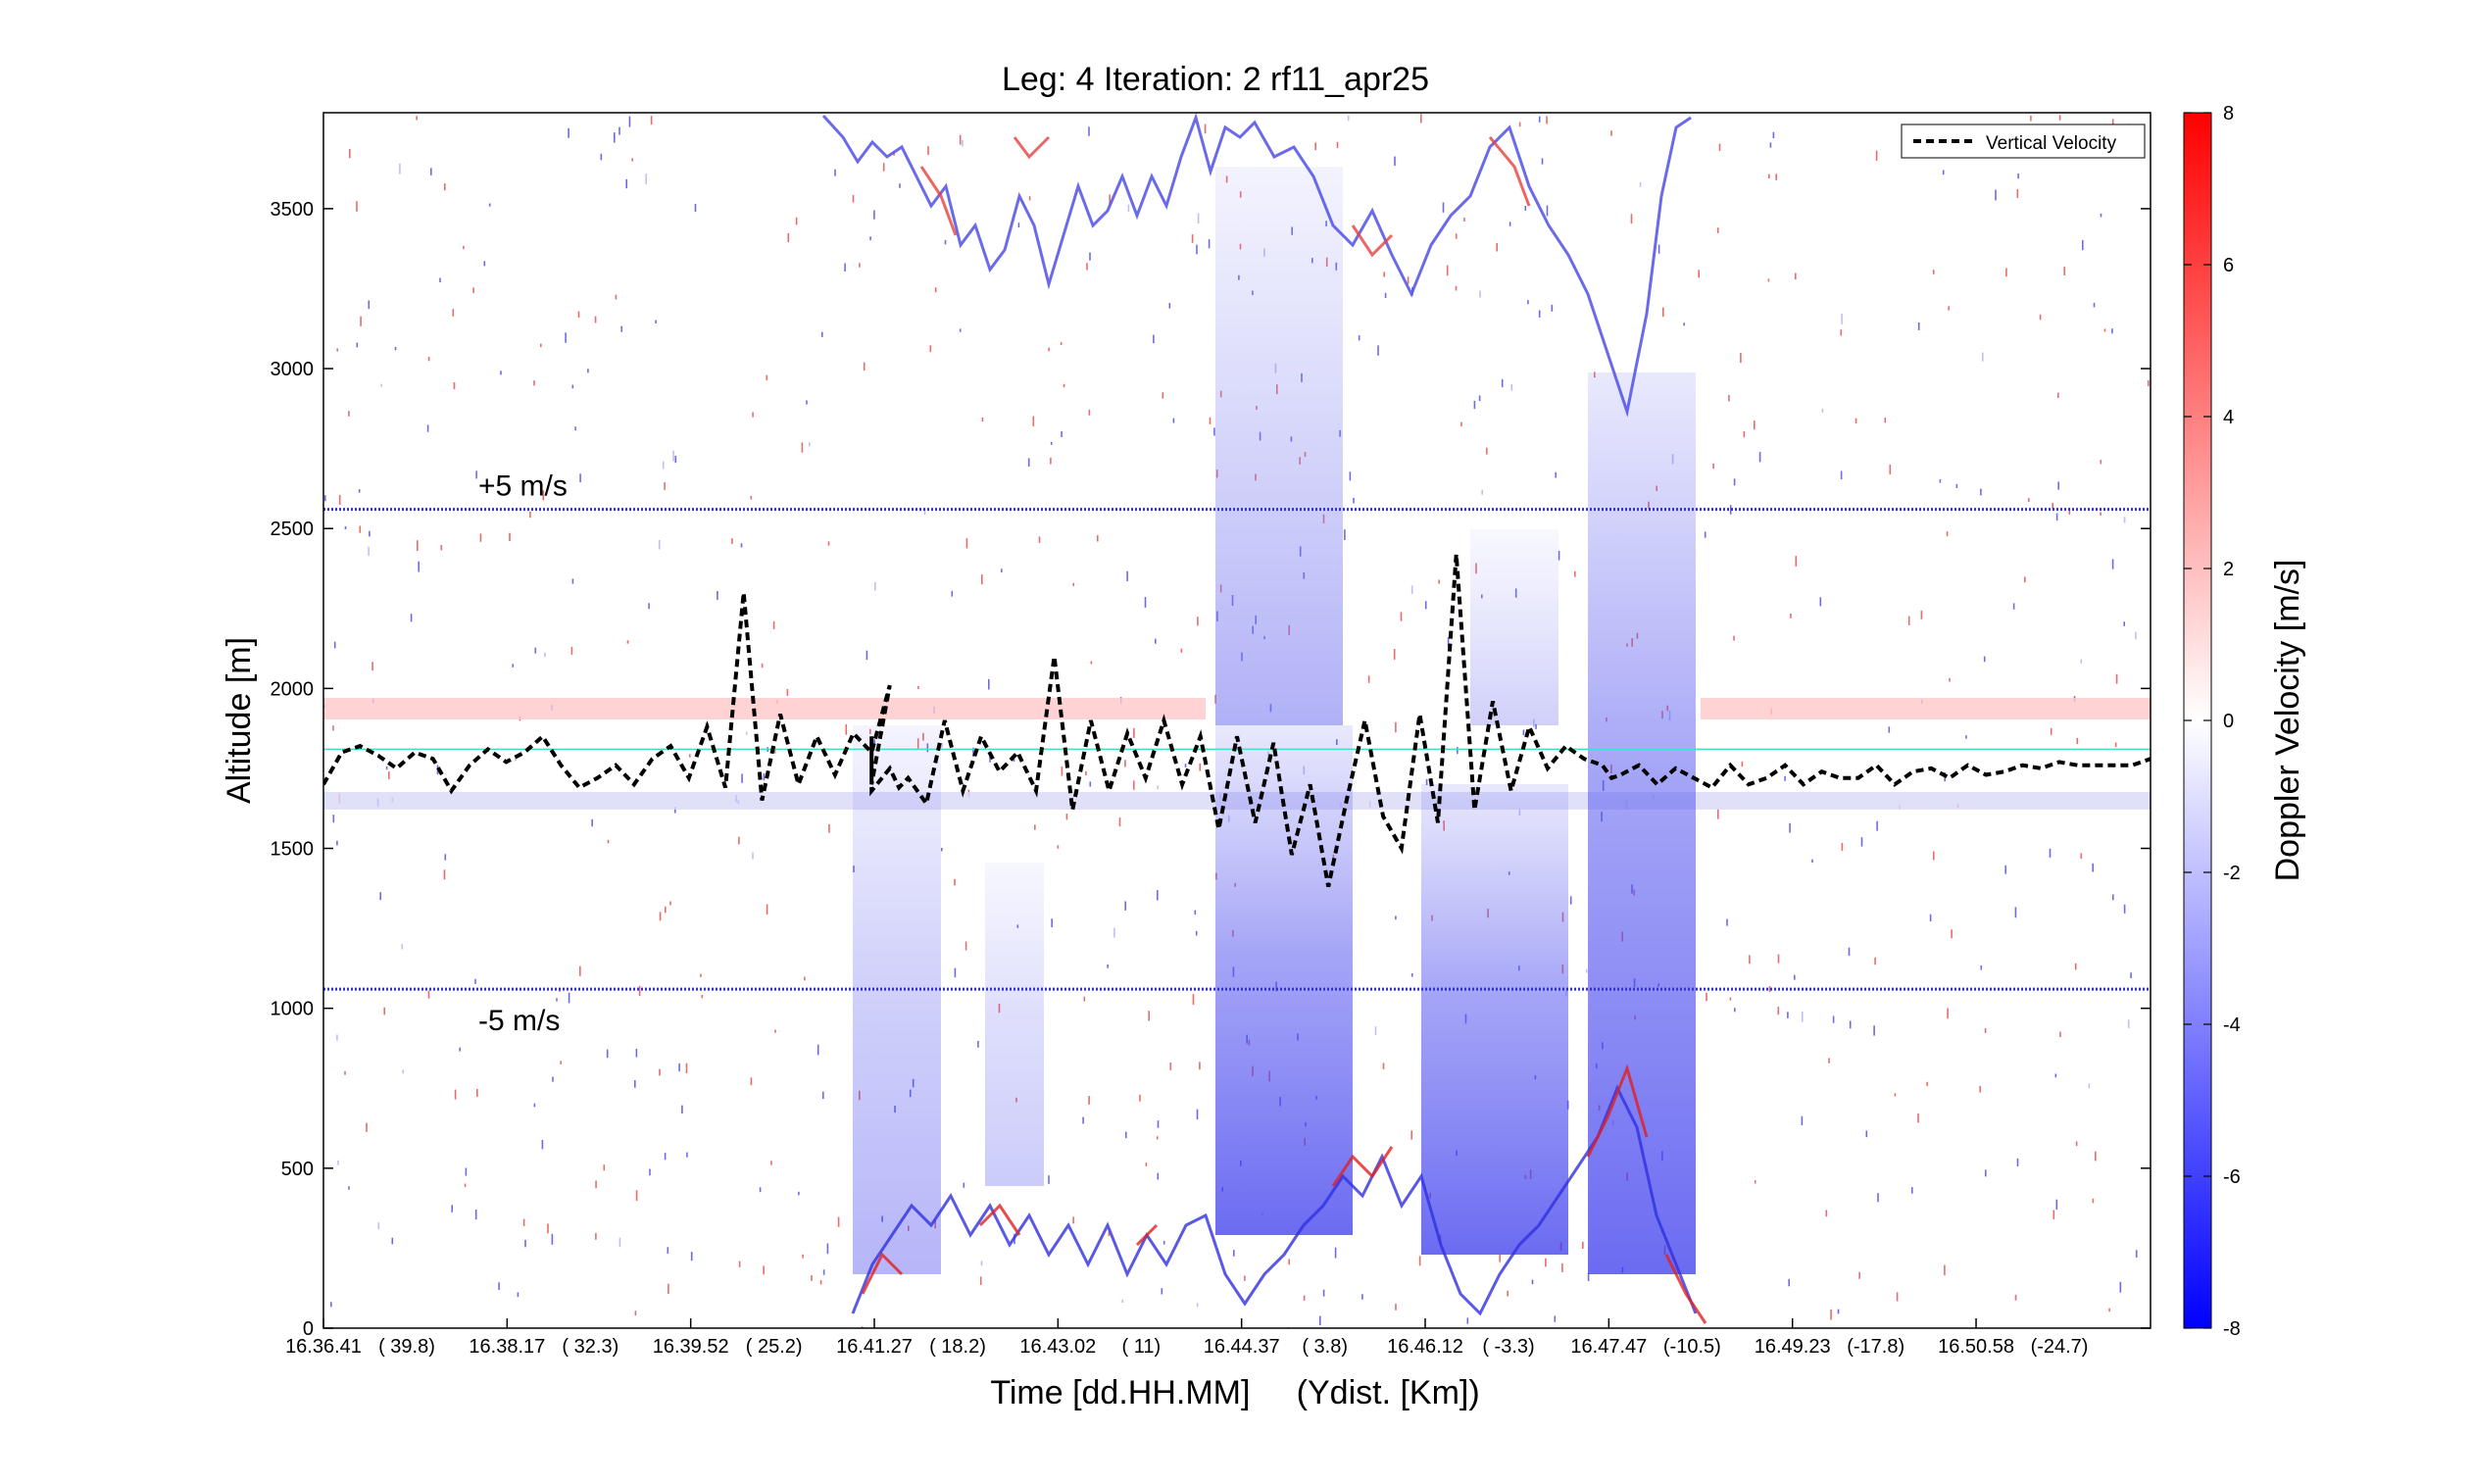 The width and height of the screenshot is (2473, 1484). I want to click on x-tick-dist: ( 18.2), so click(957, 1347).